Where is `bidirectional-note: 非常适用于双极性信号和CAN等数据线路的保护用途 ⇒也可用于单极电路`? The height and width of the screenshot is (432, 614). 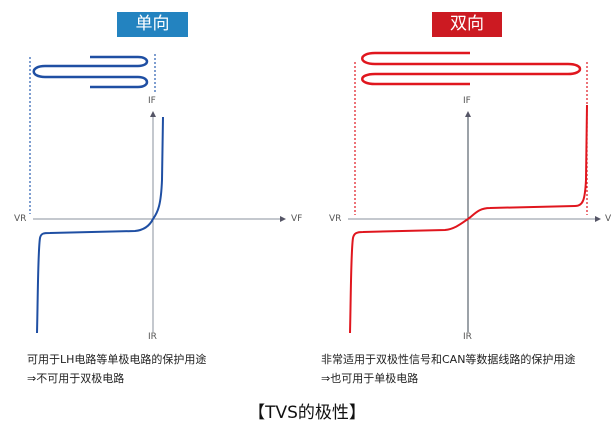
bidirectional-note: 非常适用于双极性信号和CAN等数据线路的保护用途 ⇒也可用于单极电路 is located at coordinates (448, 369).